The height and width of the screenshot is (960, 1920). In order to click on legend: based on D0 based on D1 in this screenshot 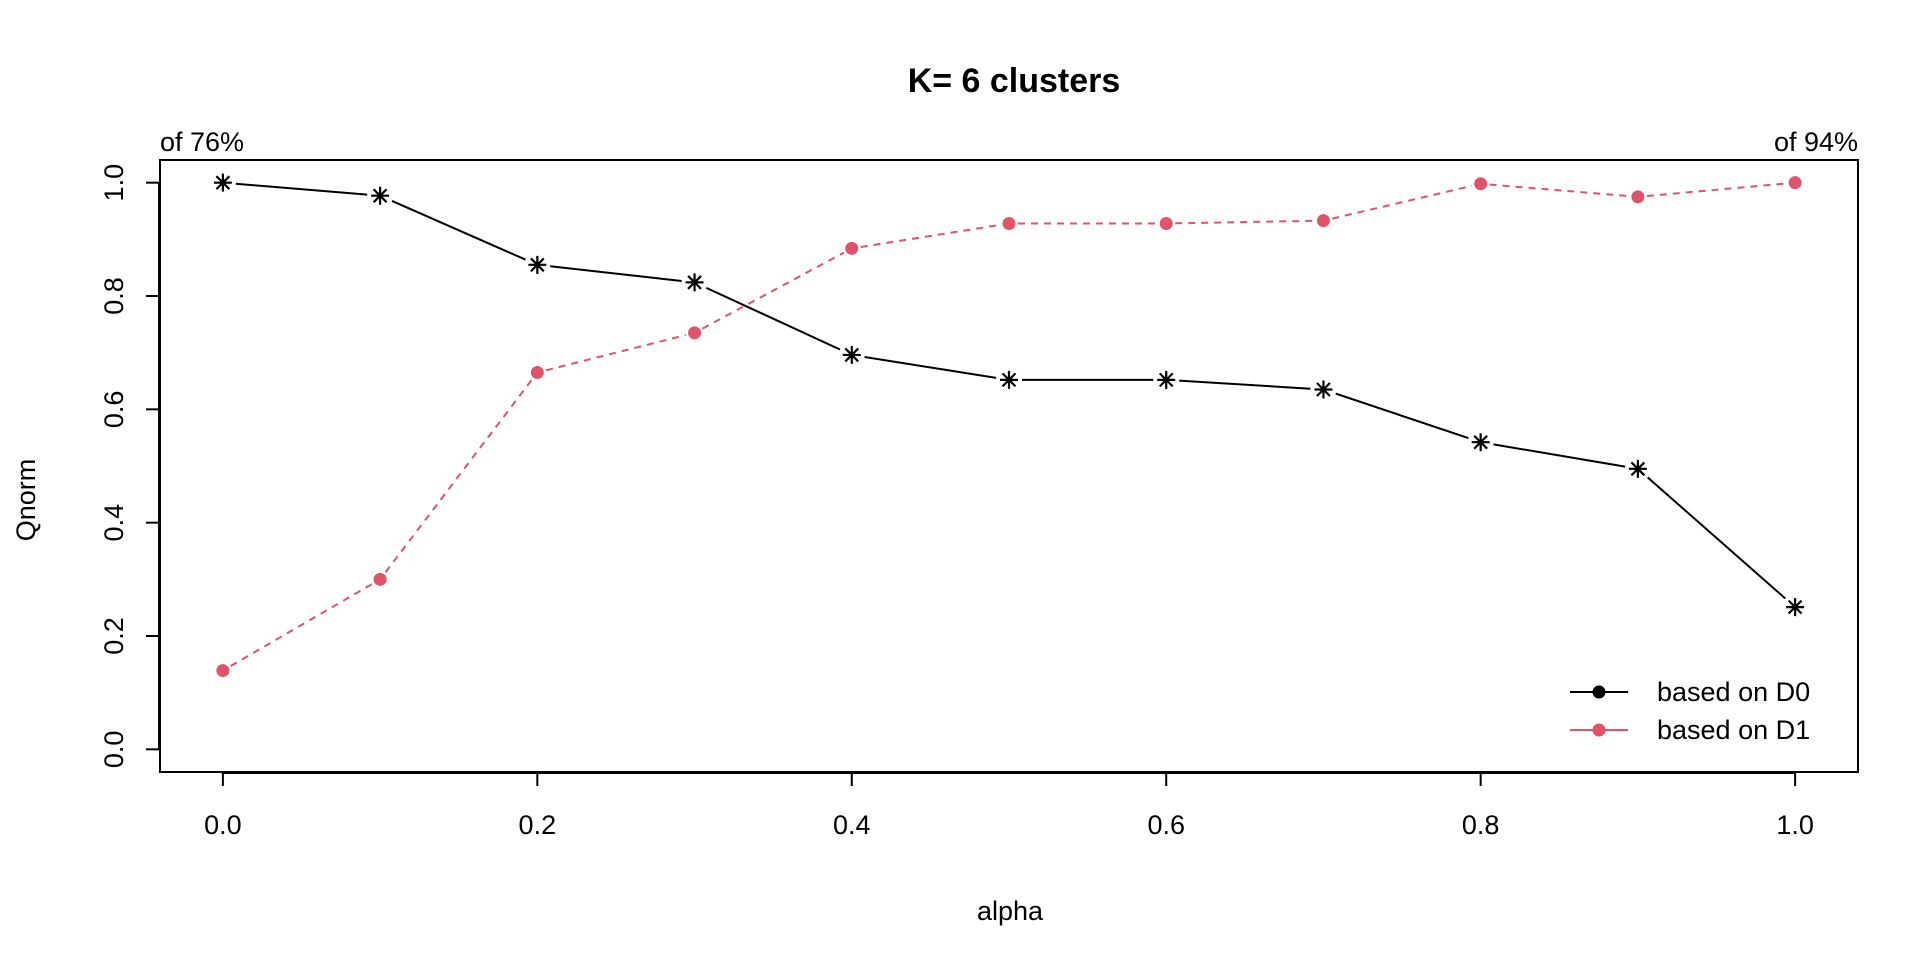, I will do `click(1690, 711)`.